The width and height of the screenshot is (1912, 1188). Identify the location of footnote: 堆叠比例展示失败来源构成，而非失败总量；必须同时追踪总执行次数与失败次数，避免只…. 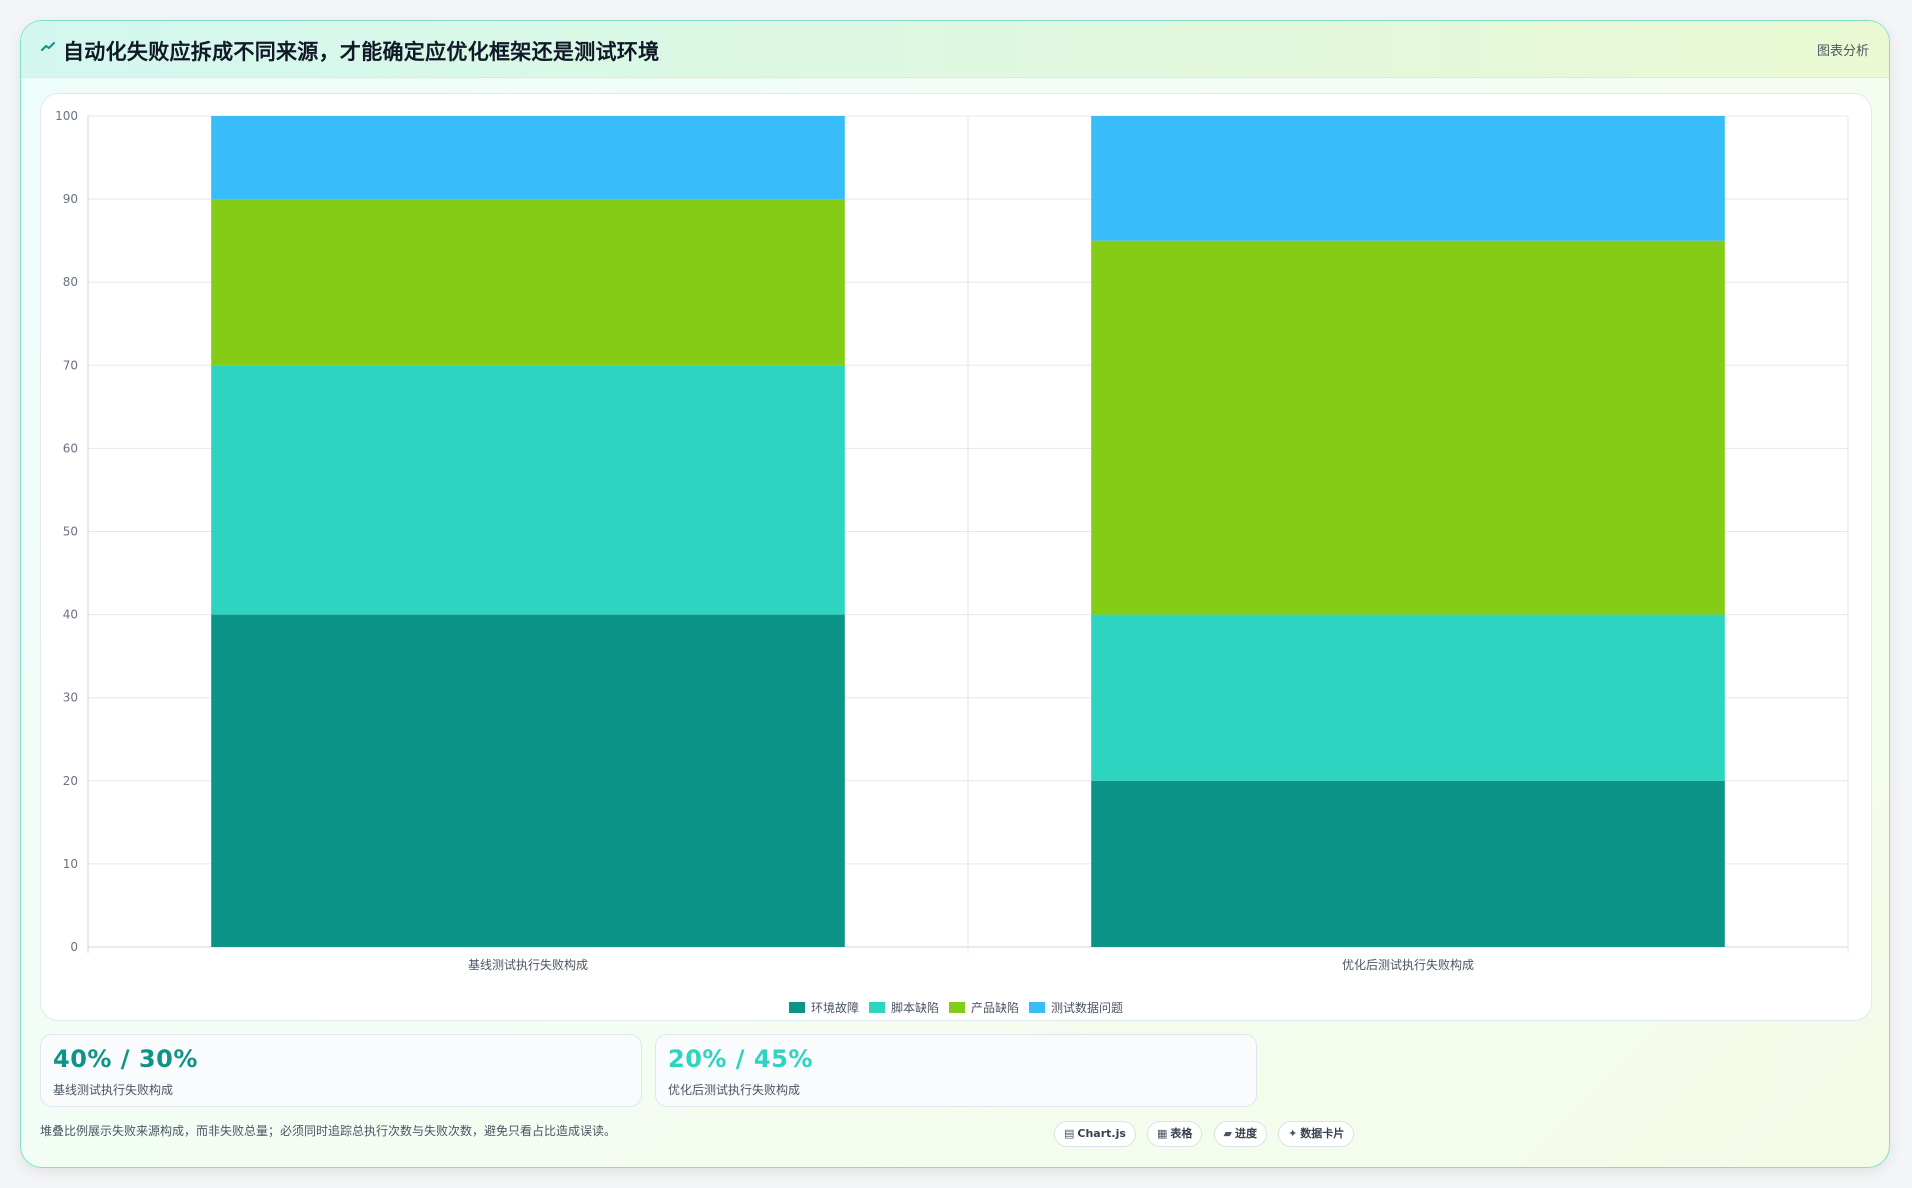
(328, 1131).